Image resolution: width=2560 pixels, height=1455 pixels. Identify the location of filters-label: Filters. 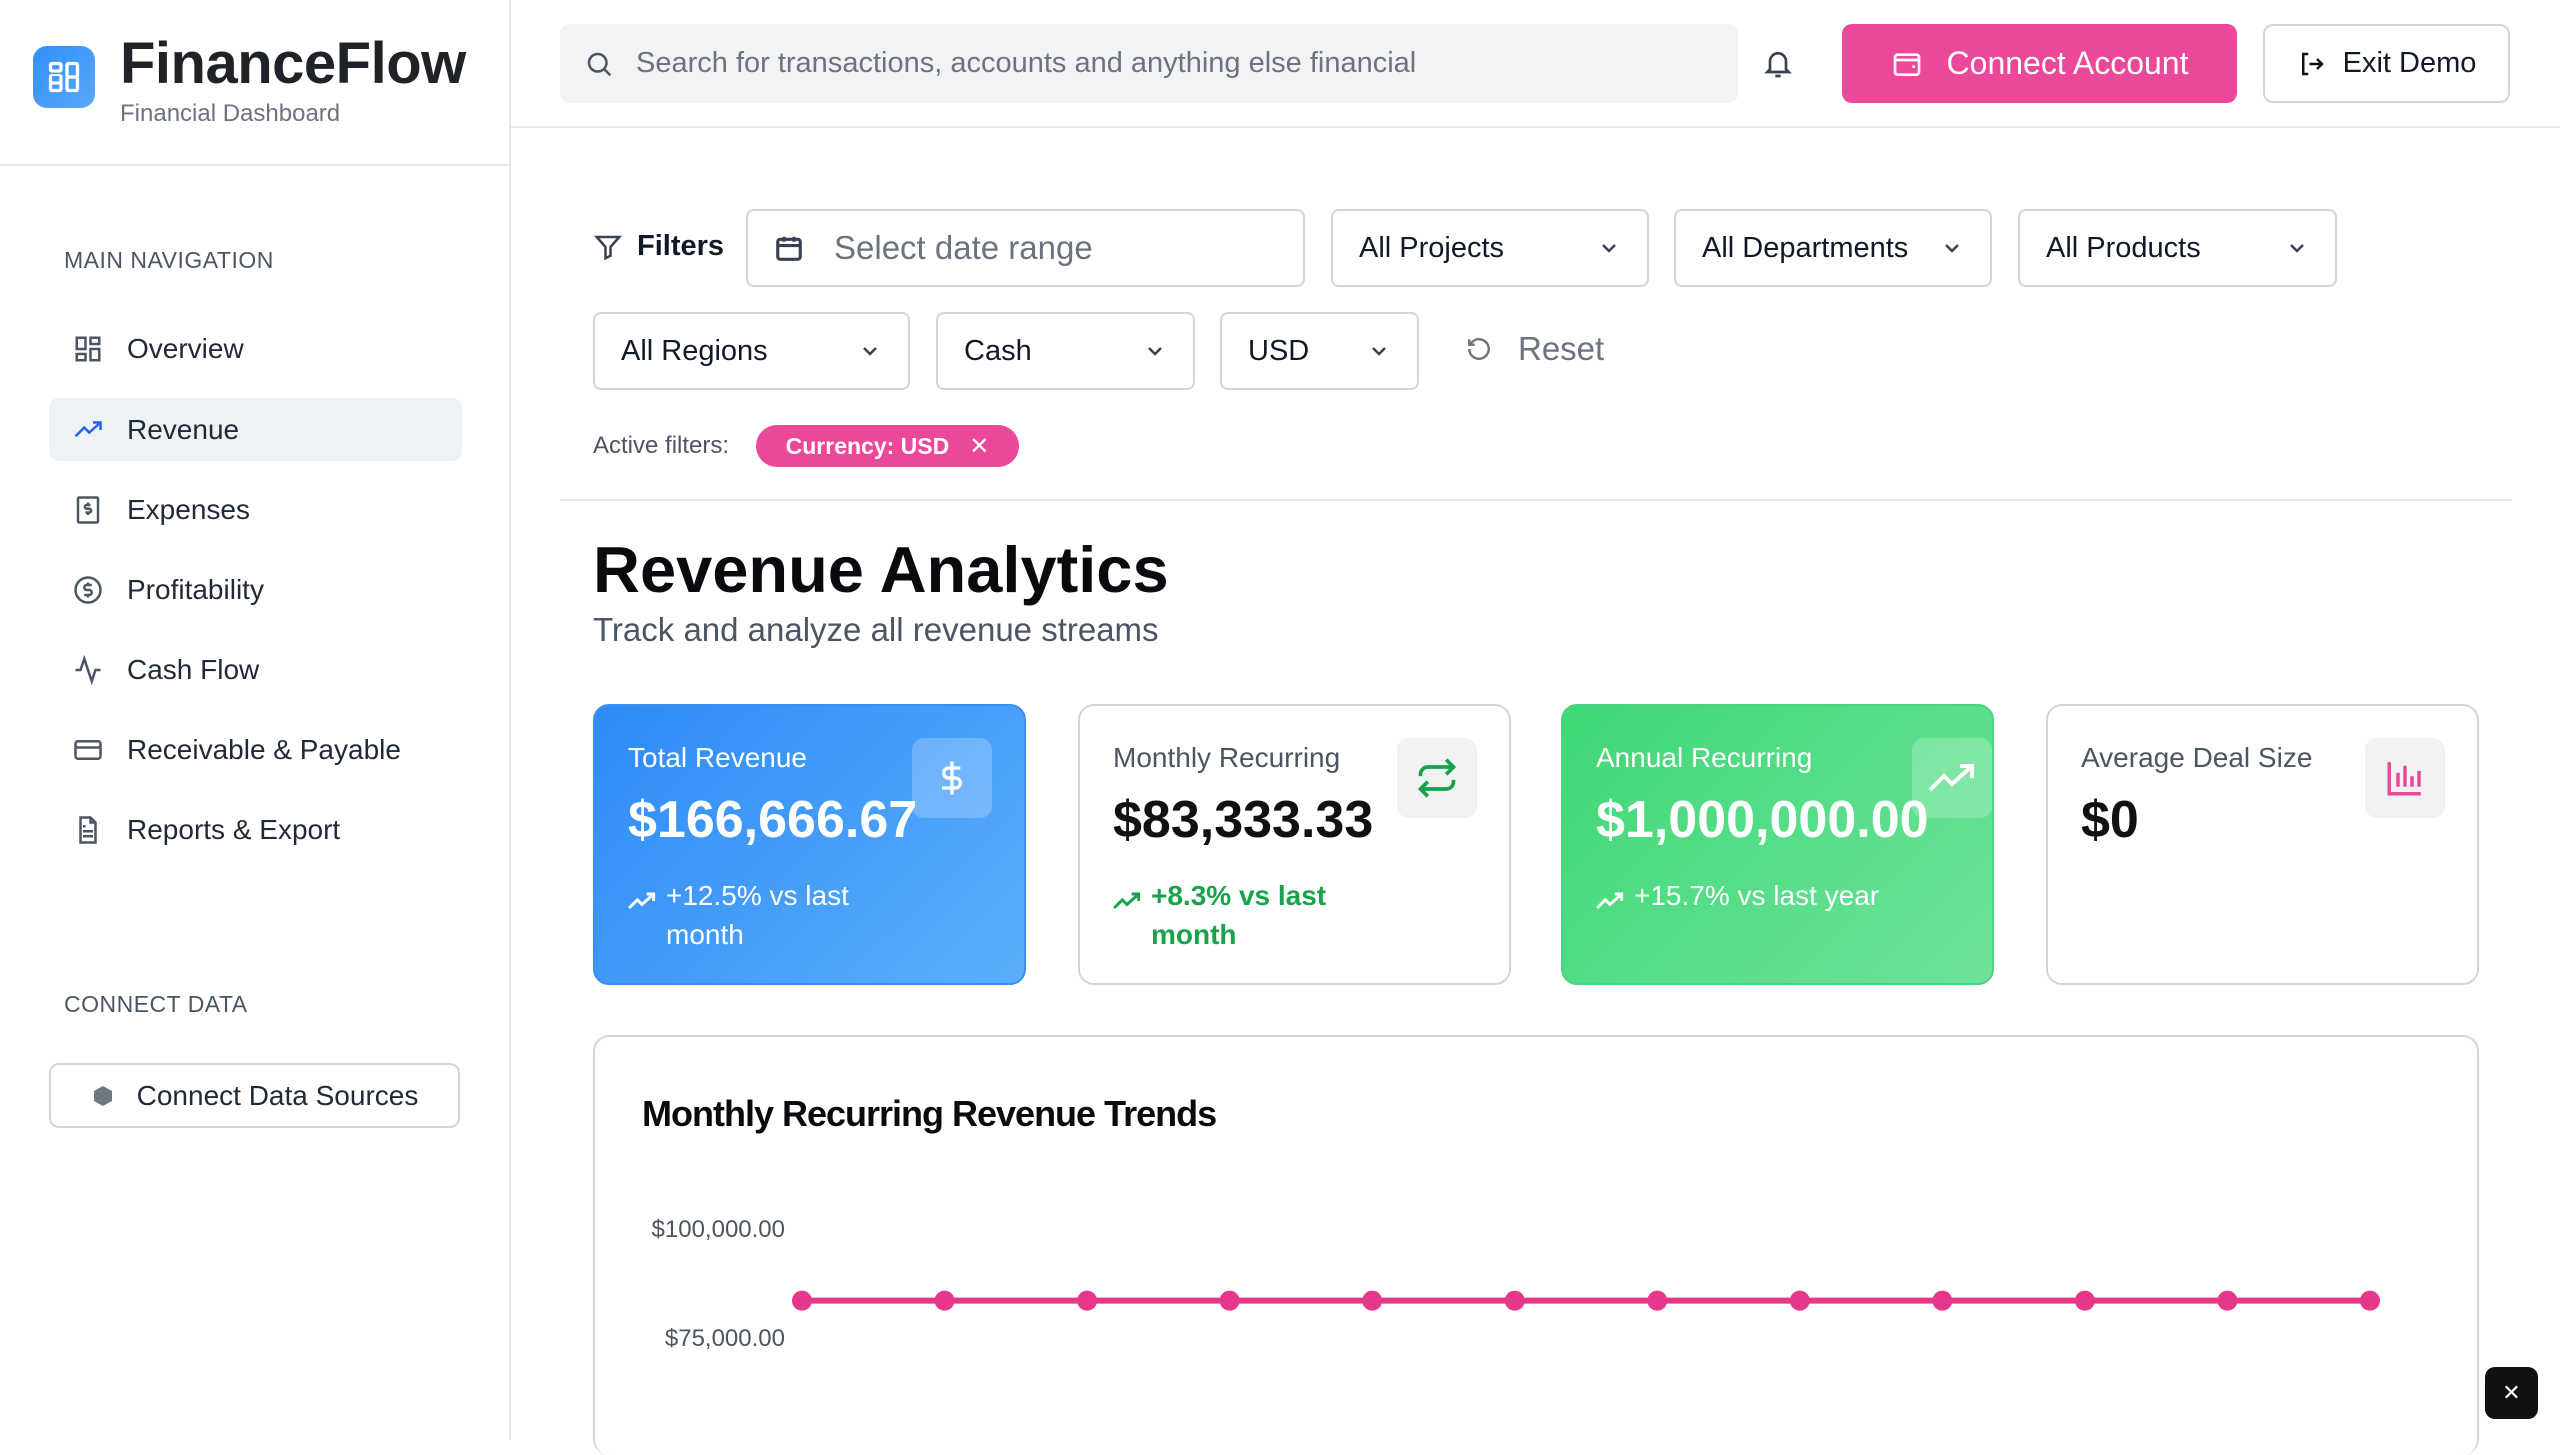
(658, 246).